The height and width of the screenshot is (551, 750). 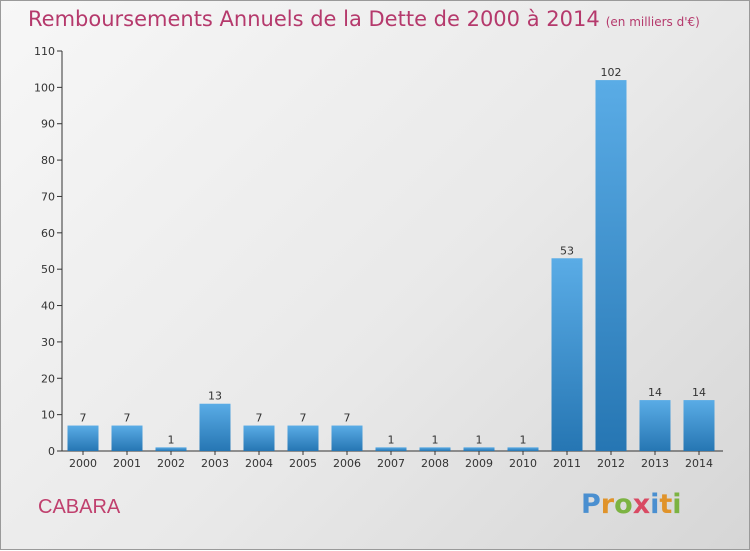 I want to click on commune-name: CABARA, so click(x=79, y=507).